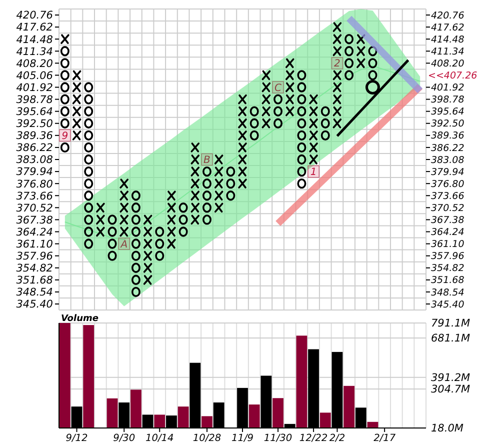 The height and width of the screenshot is (444, 480). Describe the element at coordinates (35, 76) in the screenshot. I see `y-tick-label: 405.06` at that location.